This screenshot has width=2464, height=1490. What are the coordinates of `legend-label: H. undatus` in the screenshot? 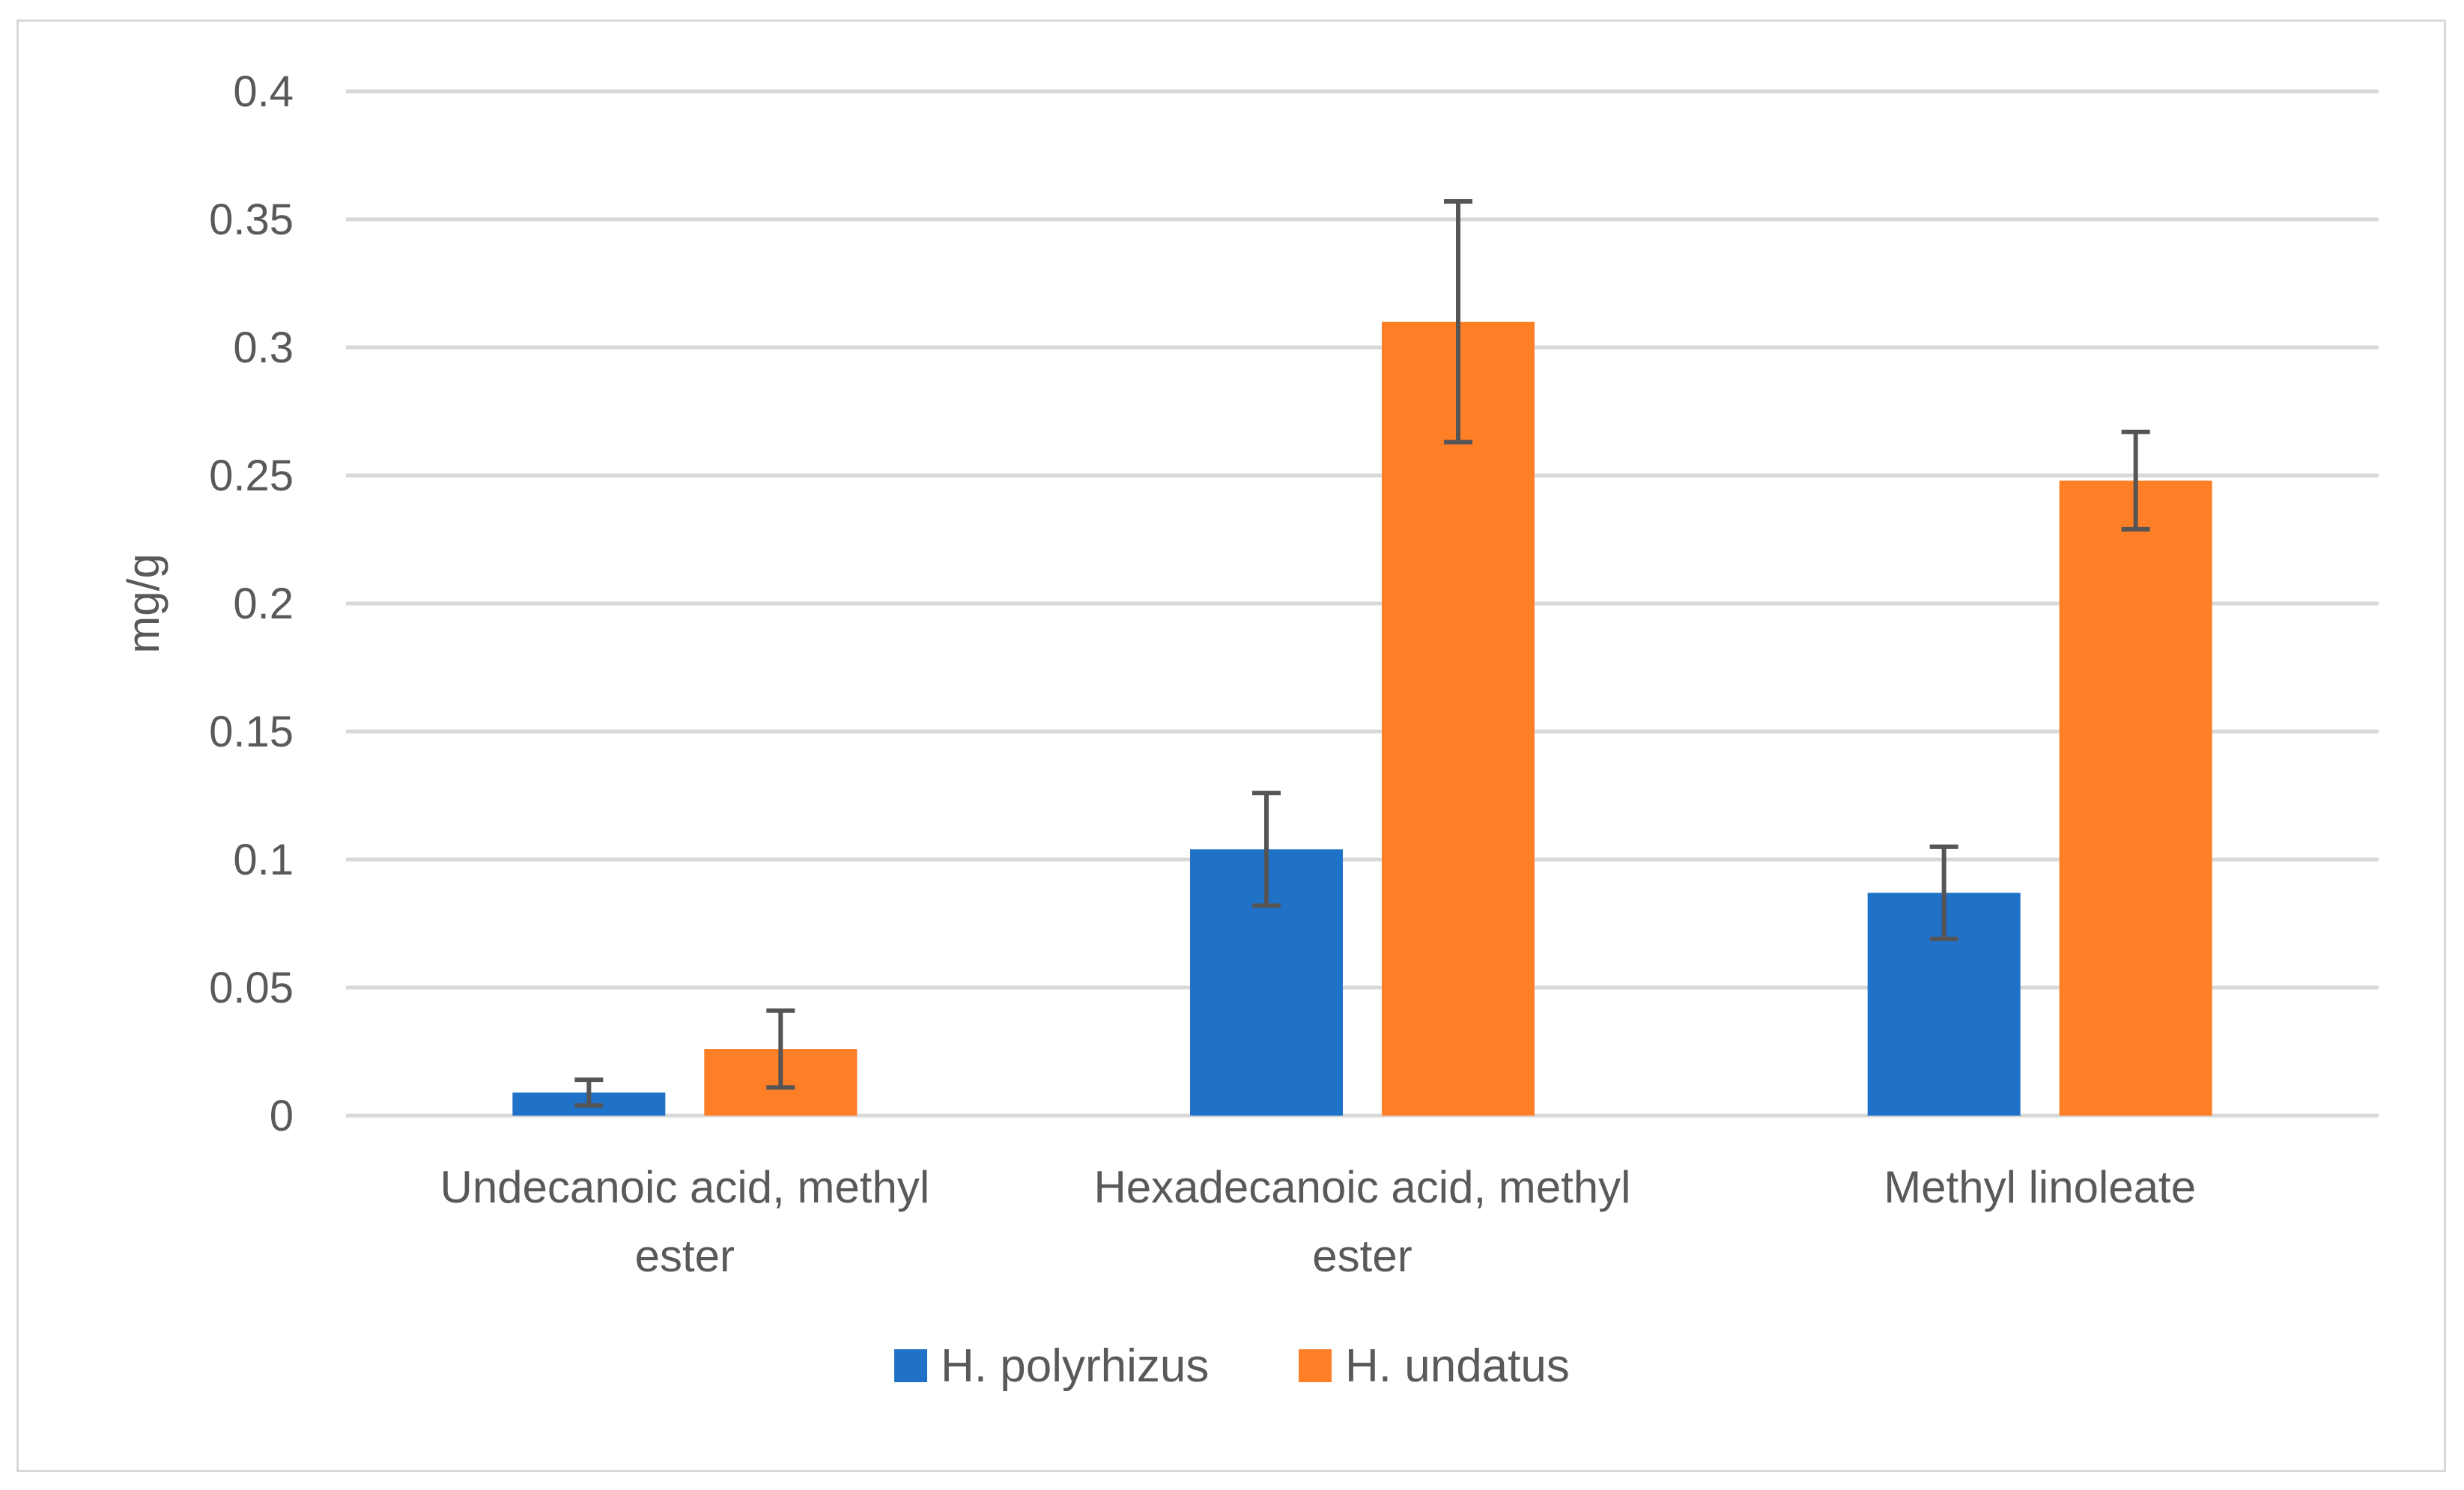 It's located at (1457, 1366).